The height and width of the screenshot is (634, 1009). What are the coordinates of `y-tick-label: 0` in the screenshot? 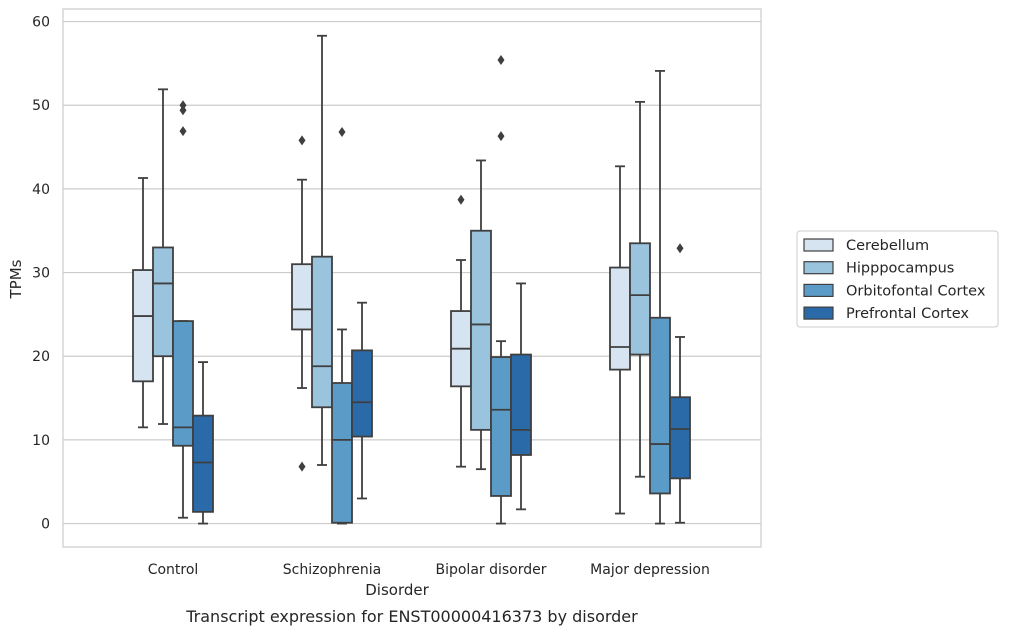 It's located at (45, 525).